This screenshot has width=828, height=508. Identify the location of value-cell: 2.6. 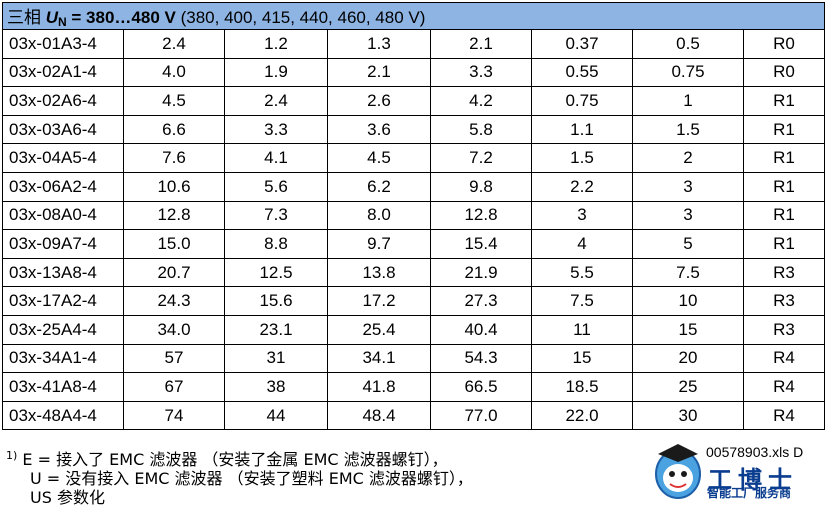
(379, 101).